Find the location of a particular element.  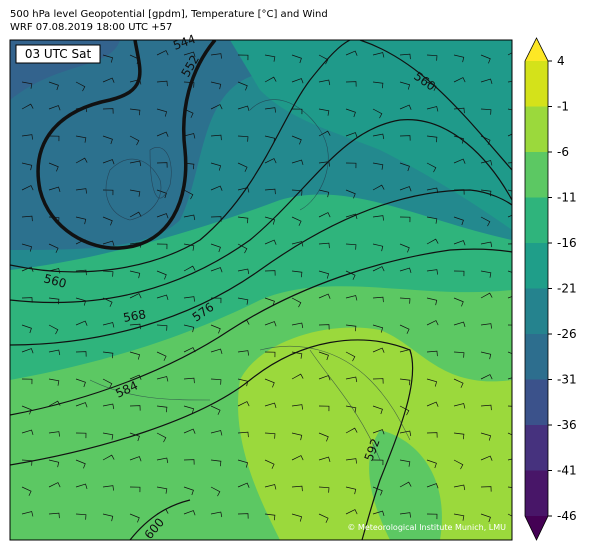

colorbar-tick-label: -1 is located at coordinates (563, 107).